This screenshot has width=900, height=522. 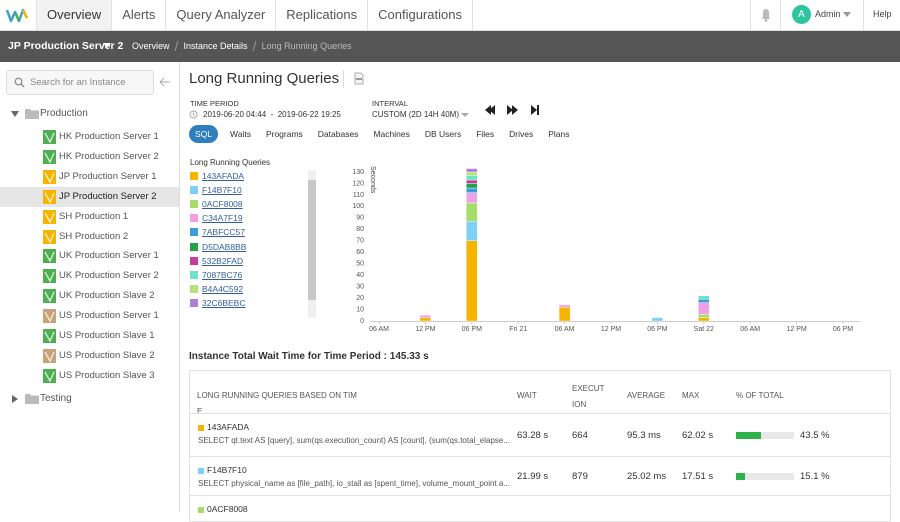 What do you see at coordinates (89, 376) in the screenshot?
I see `instance-item: US Production Slave 3` at bounding box center [89, 376].